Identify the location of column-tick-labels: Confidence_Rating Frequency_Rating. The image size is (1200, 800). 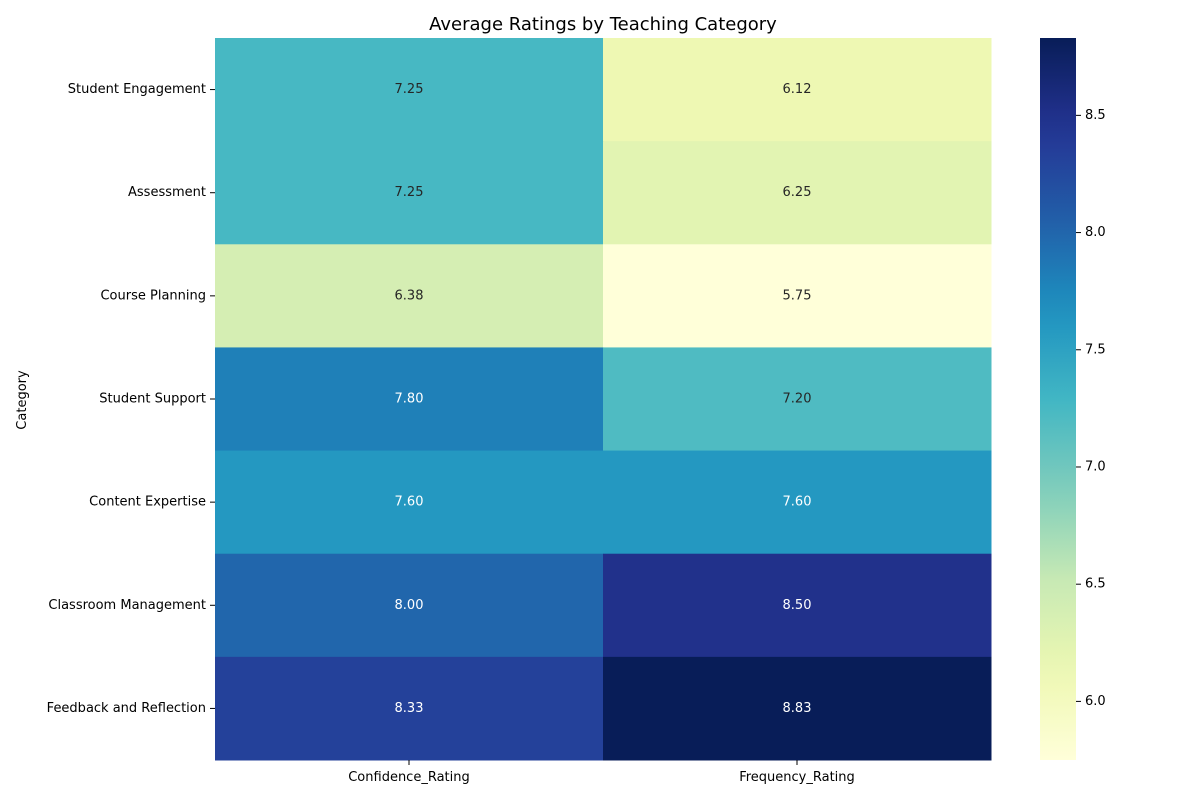
(601, 772).